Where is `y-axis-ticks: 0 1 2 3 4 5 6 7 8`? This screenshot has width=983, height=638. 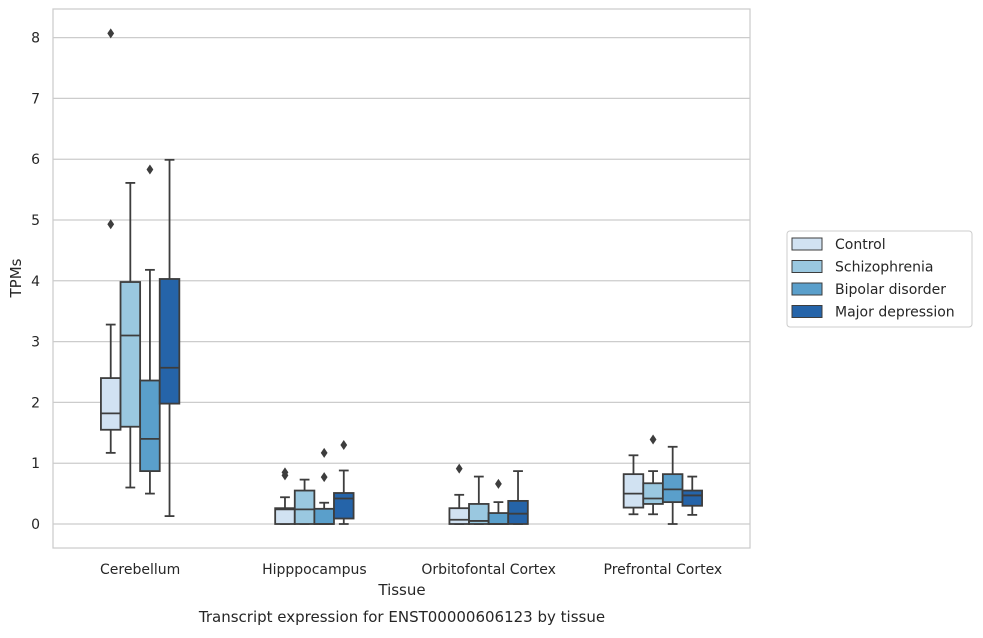 y-axis-ticks: 0 1 2 3 4 5 6 7 8 is located at coordinates (35, 282).